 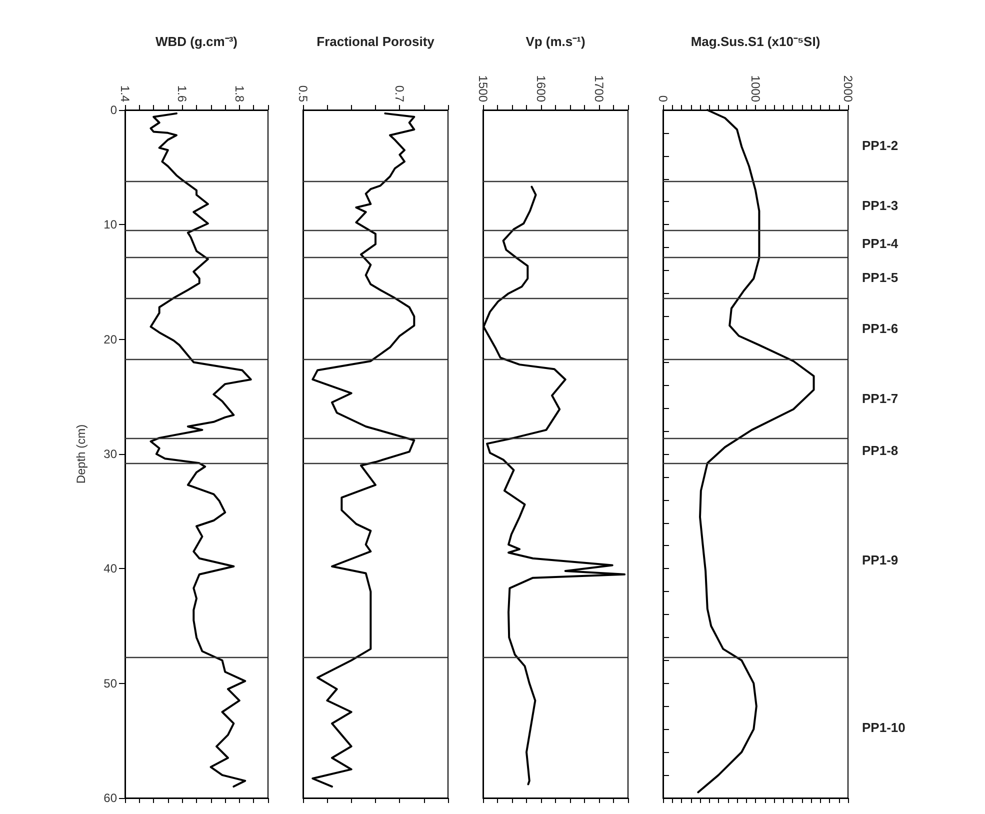 What do you see at coordinates (599, 88) in the screenshot?
I see `x-tick-label: 1700` at bounding box center [599, 88].